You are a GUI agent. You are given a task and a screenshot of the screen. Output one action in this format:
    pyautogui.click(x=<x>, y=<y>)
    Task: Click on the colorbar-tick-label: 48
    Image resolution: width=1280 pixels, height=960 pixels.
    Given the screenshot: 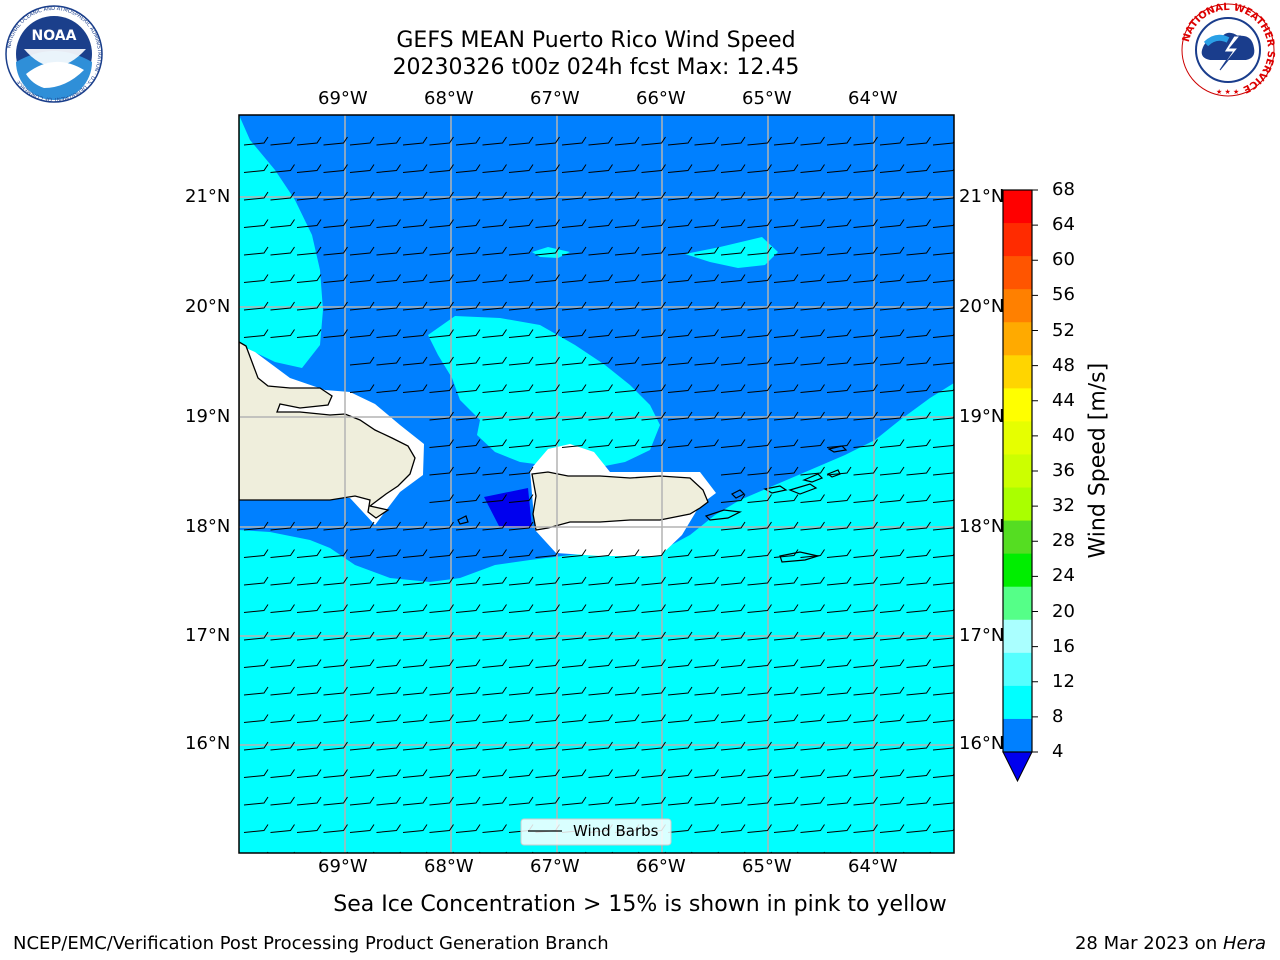 What is the action you would take?
    pyautogui.click(x=1063, y=365)
    